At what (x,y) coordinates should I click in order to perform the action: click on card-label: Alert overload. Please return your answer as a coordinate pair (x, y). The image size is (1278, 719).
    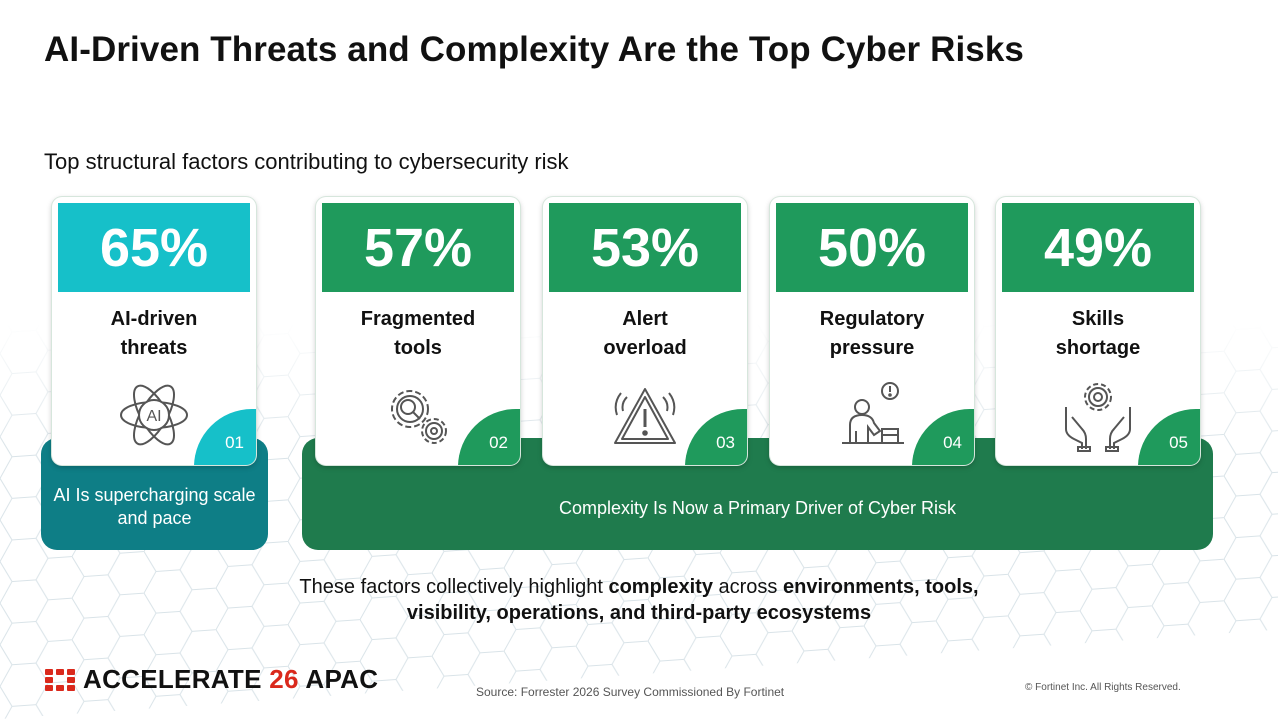
    Looking at the image, I should click on (645, 334).